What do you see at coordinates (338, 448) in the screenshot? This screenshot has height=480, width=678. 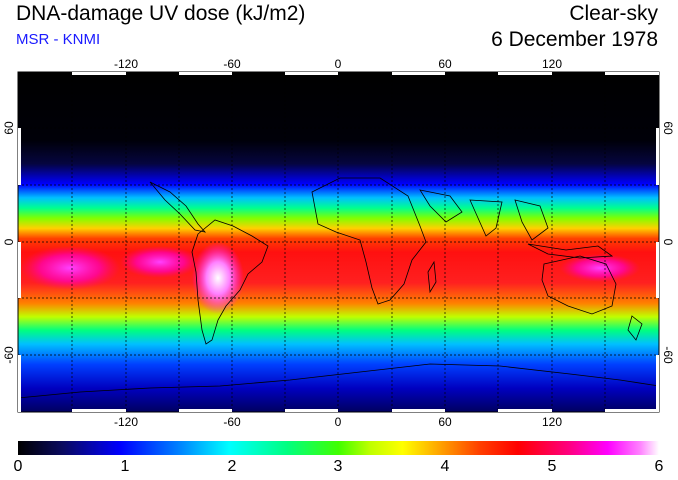 I see `colorbar` at bounding box center [338, 448].